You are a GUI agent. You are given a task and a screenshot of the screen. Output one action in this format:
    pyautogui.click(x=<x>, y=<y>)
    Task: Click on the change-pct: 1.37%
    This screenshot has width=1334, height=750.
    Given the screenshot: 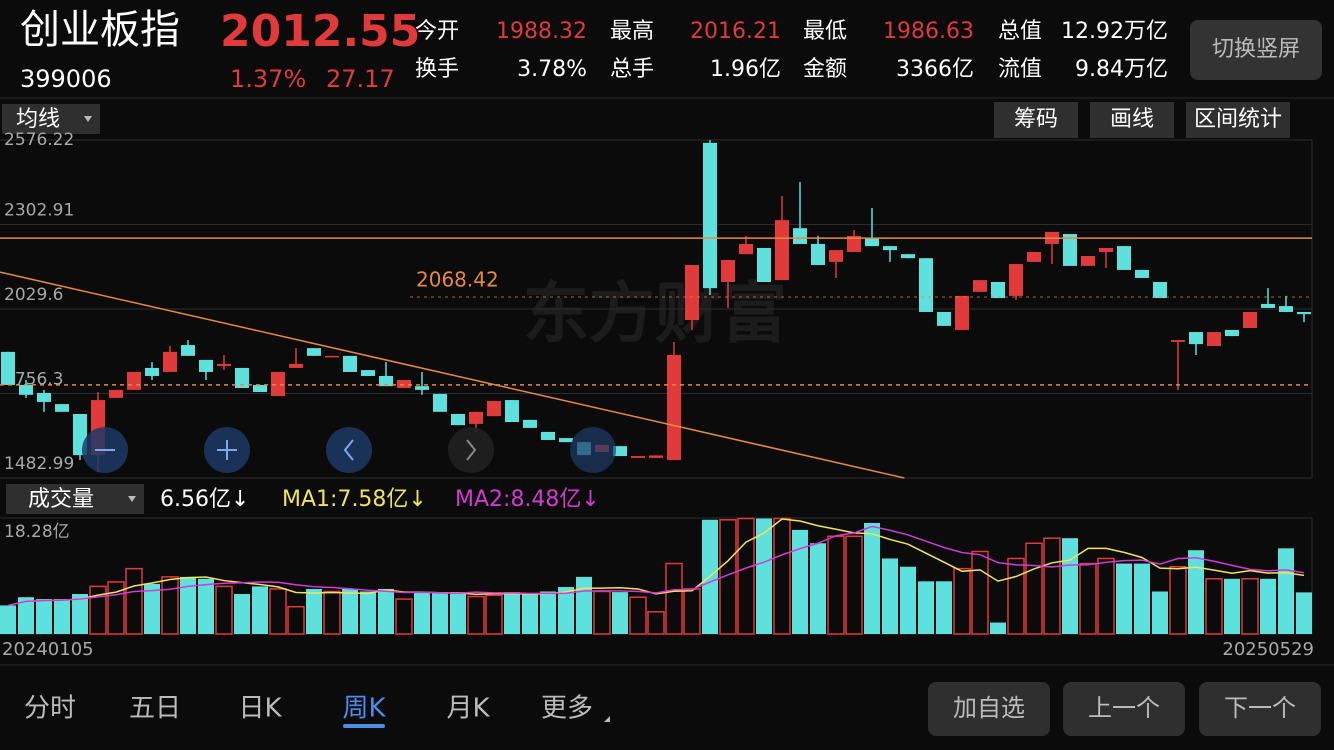 What is the action you would take?
    pyautogui.click(x=268, y=79)
    